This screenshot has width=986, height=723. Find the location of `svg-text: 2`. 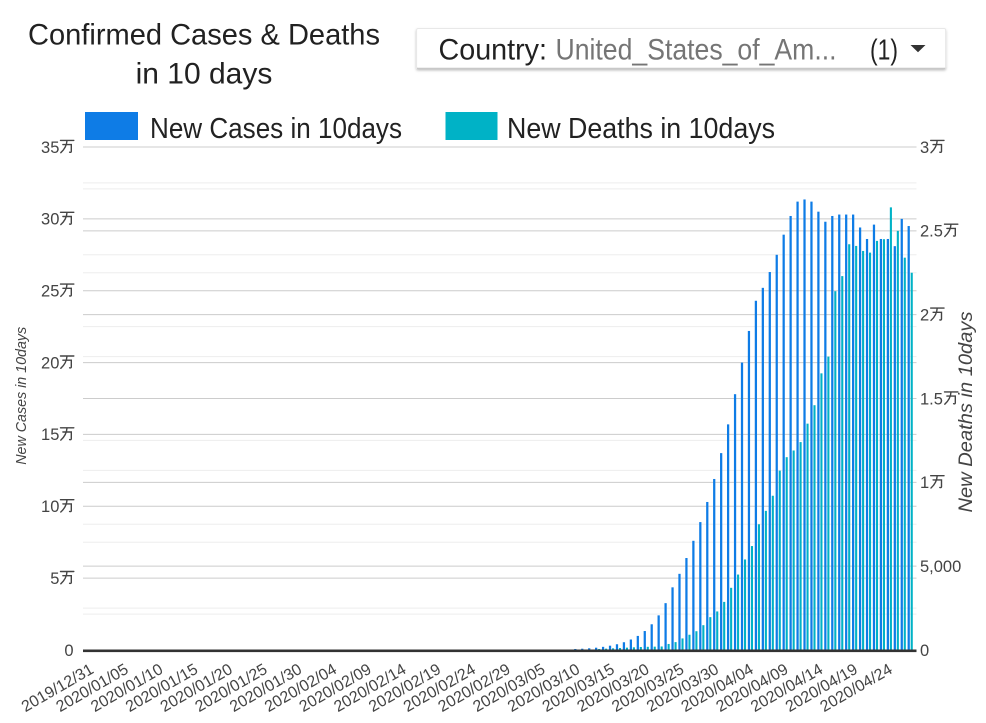

svg-text: 2 is located at coordinates (924, 316).